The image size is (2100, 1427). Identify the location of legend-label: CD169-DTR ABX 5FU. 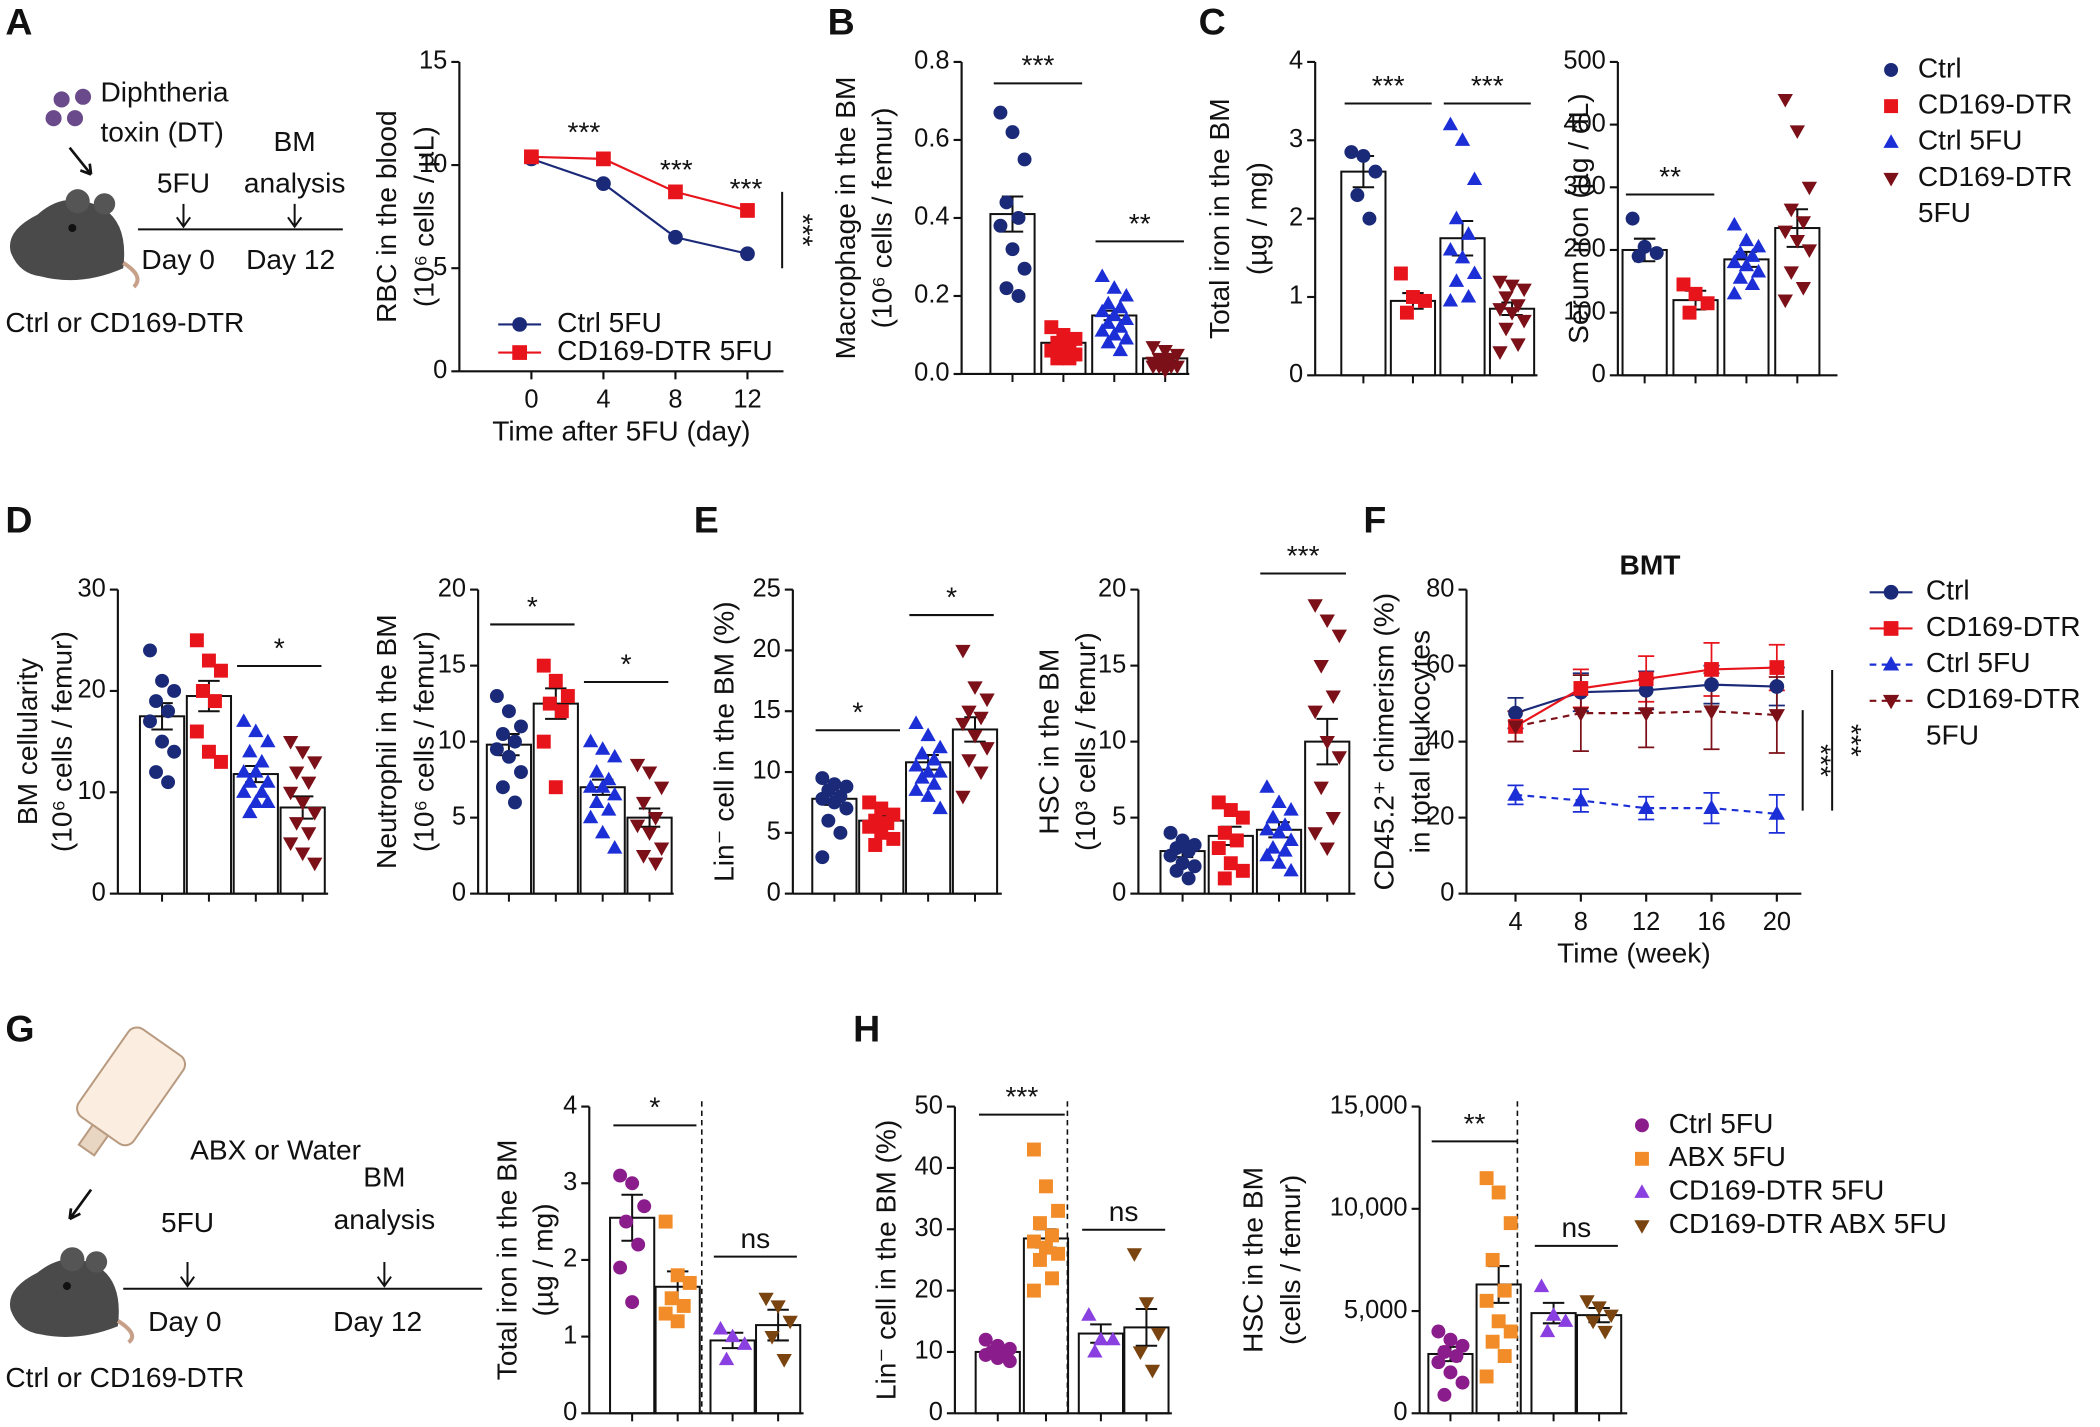
(1808, 1223).